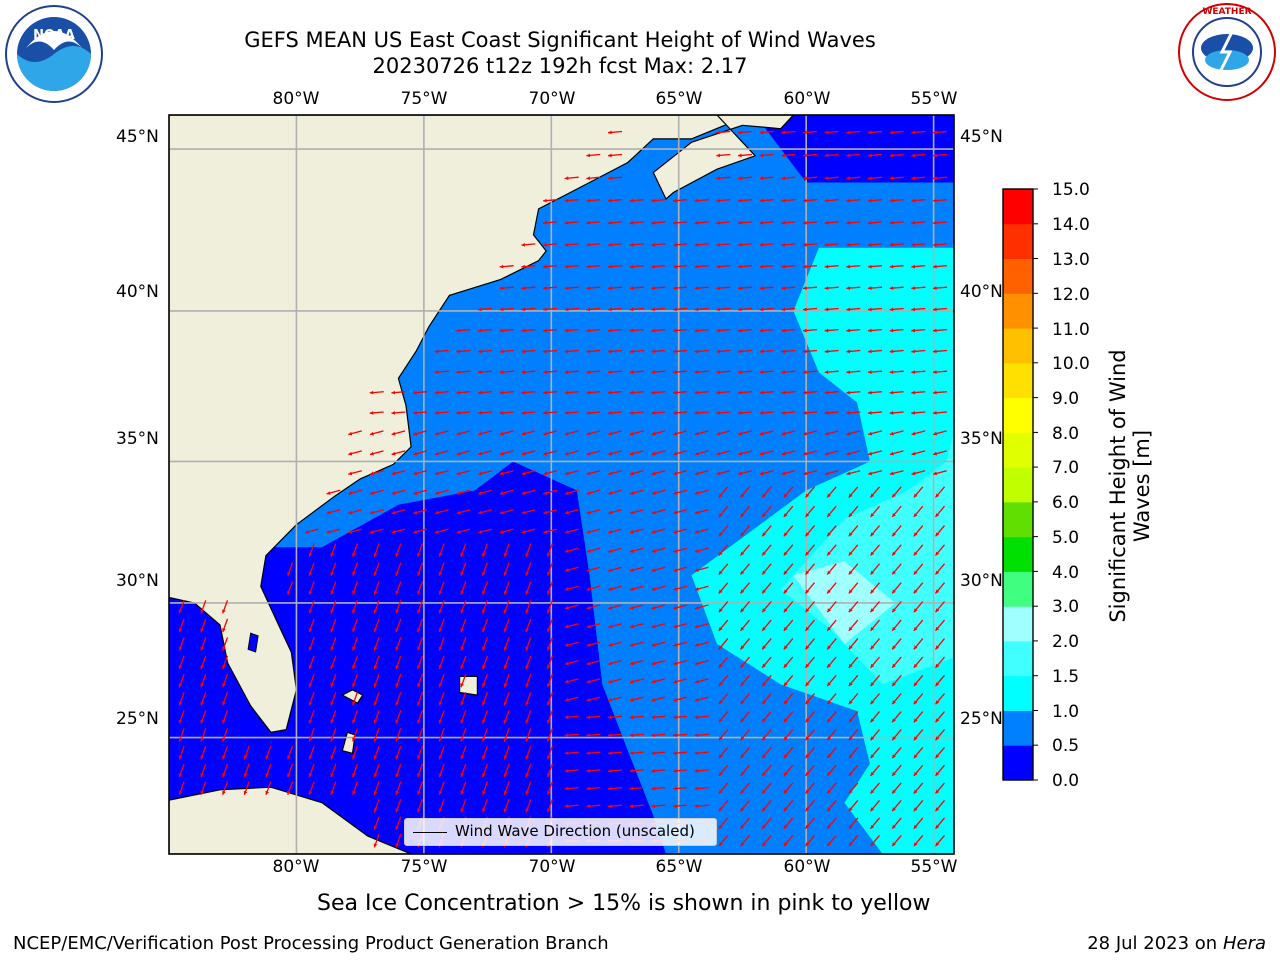 The image size is (1280, 960). Describe the element at coordinates (290, 820) in the screenshot. I see `cuba-land` at that location.